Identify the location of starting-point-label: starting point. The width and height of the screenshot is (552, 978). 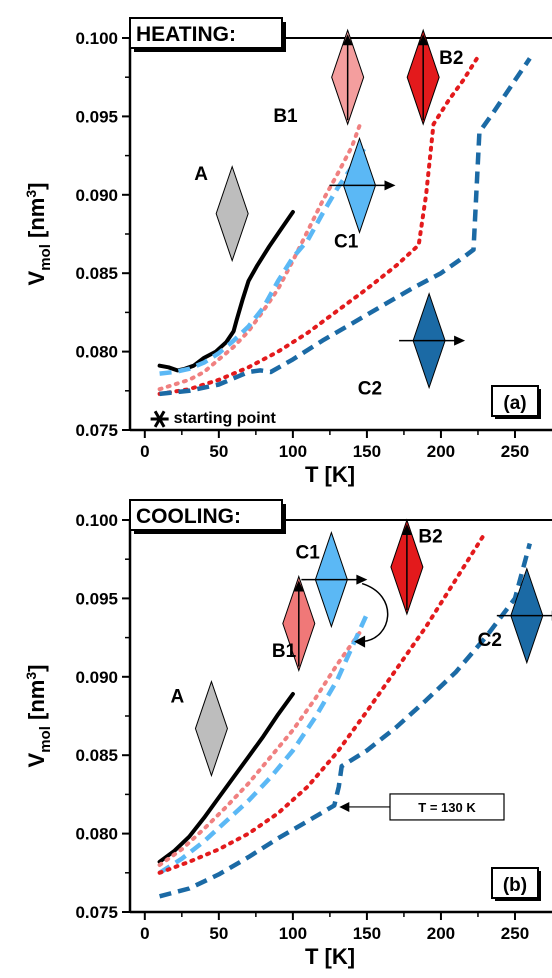
(225, 418).